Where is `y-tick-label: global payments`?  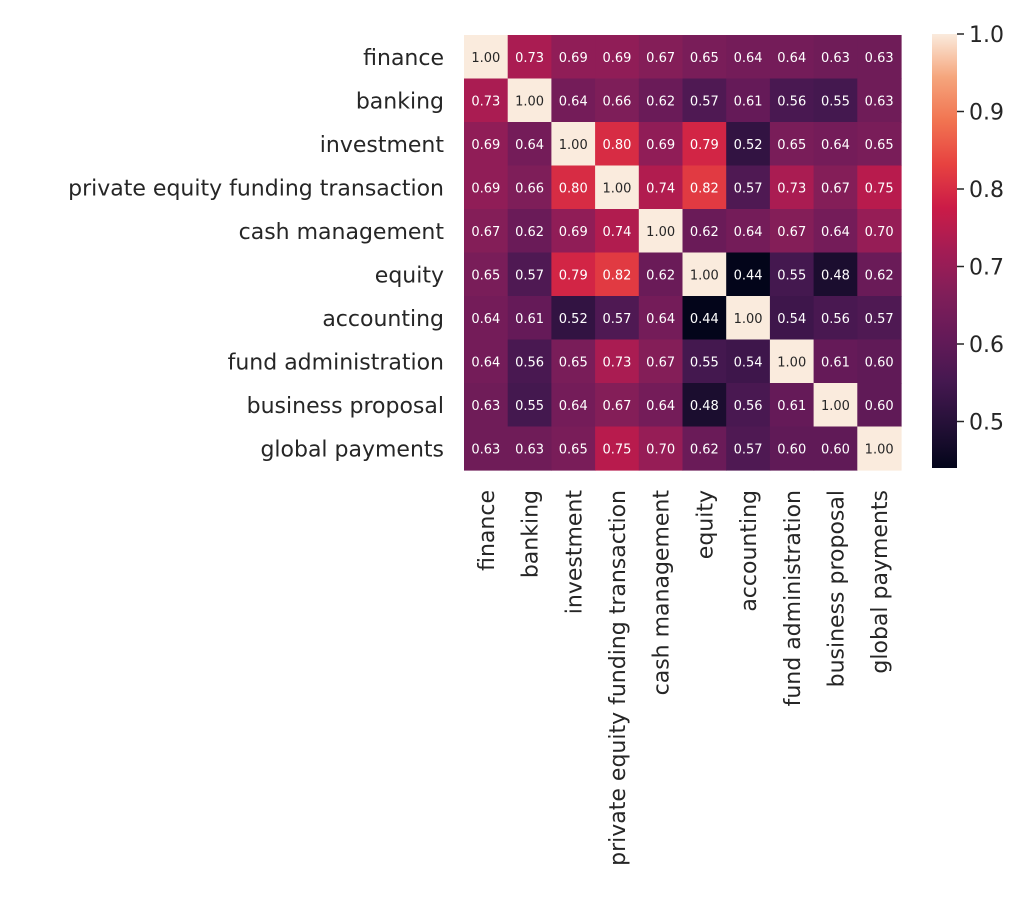 y-tick-label: global payments is located at coordinates (352, 449).